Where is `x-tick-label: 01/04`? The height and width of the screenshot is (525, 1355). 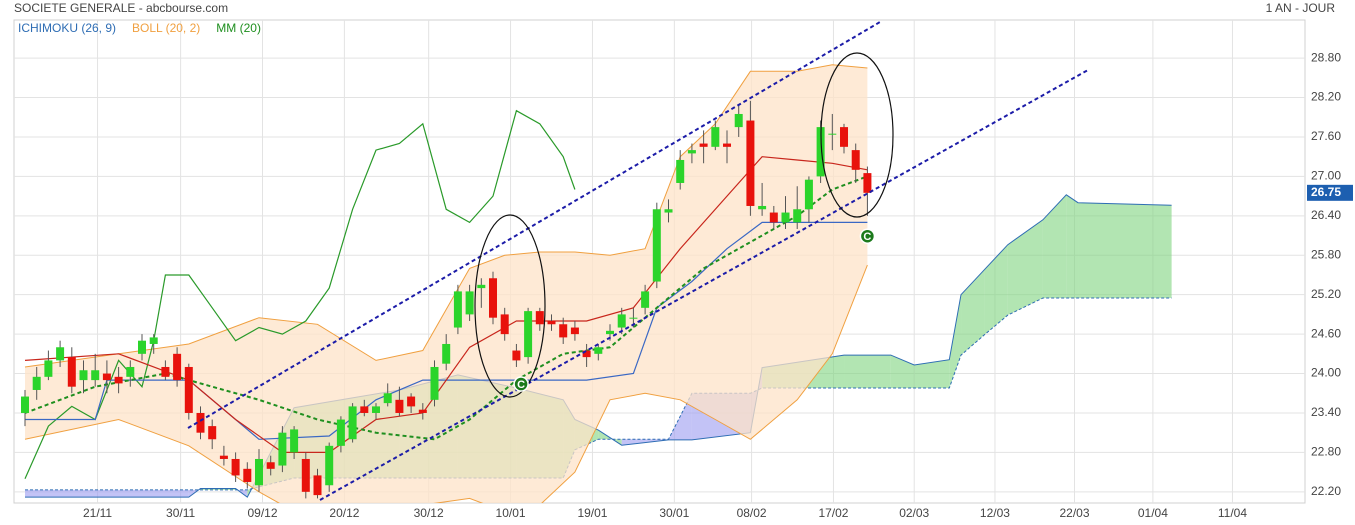
x-tick-label: 01/04 is located at coordinates (1153, 513).